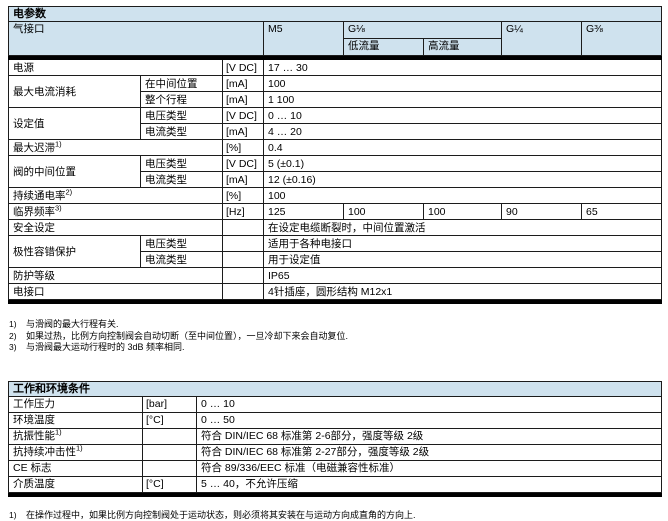 The image size is (668, 521). Describe the element at coordinates (116, 228) in the screenshot. I see `row-safety-setting-label: 安全设定` at that location.